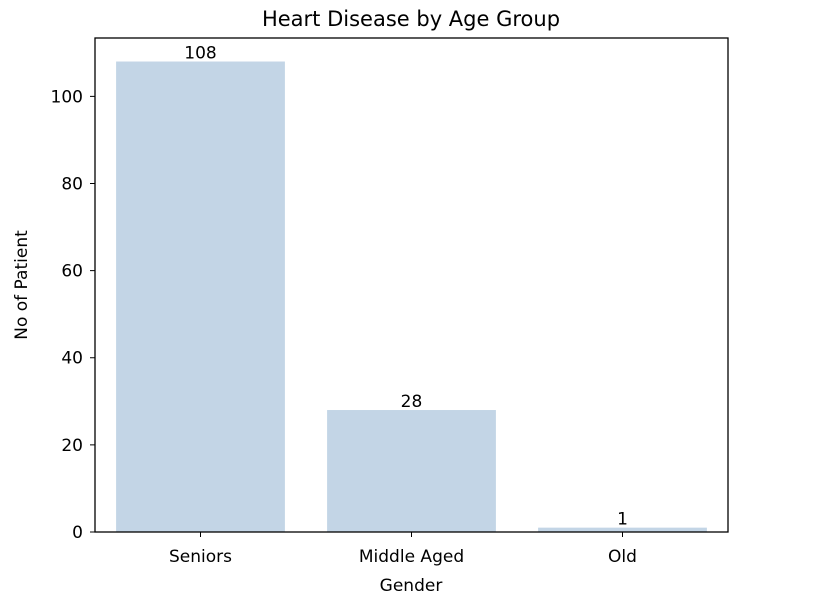 Image resolution: width=814 pixels, height=600 pixels. Describe the element at coordinates (622, 557) in the screenshot. I see `x-tick-label-3: Old` at that location.